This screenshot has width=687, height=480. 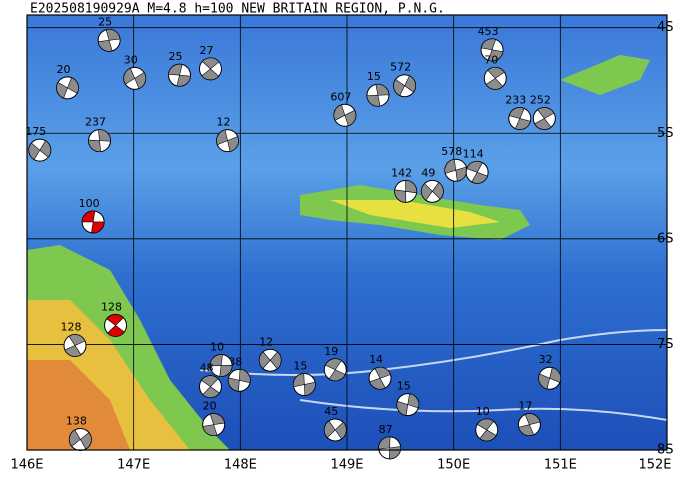 I want to click on focal-mechanism: 453, so click(x=491, y=43).